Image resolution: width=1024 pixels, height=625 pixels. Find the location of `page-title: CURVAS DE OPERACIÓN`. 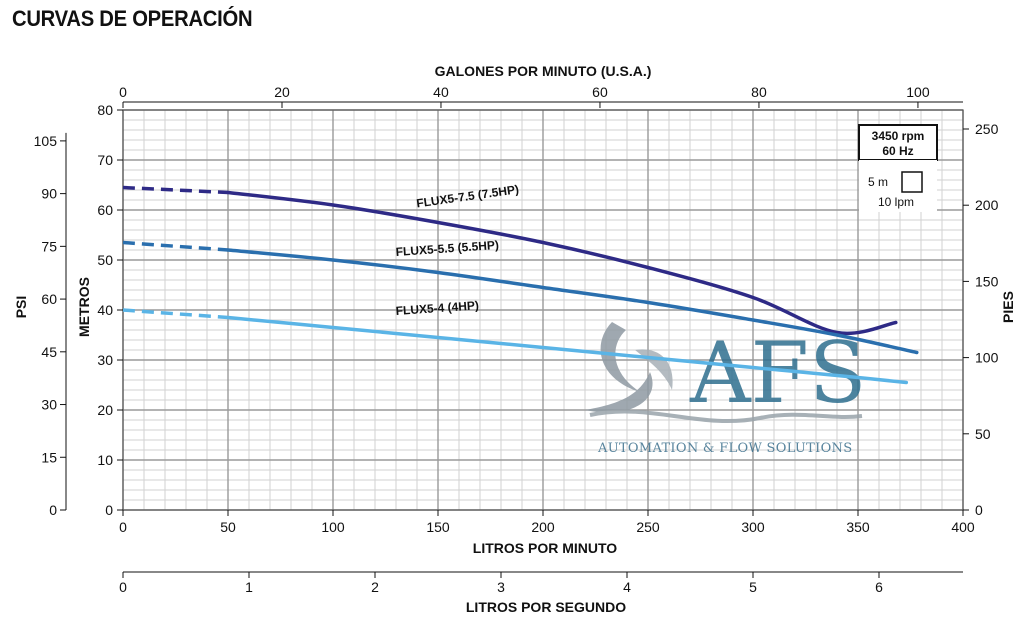

page-title: CURVAS DE OPERACIÓN is located at coordinates (132, 18).